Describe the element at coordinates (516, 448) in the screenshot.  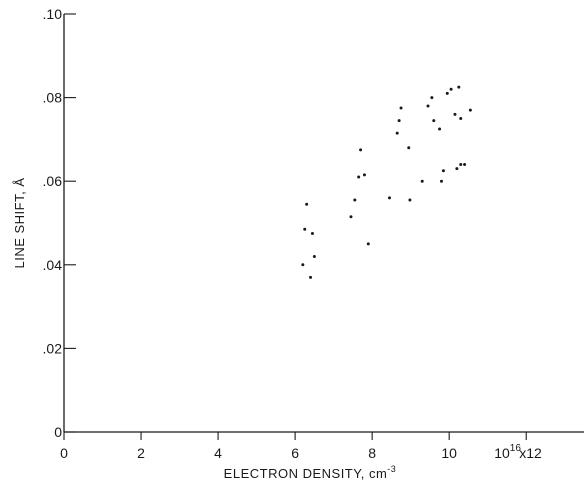
I see `x-scale-exponent: 16` at that location.